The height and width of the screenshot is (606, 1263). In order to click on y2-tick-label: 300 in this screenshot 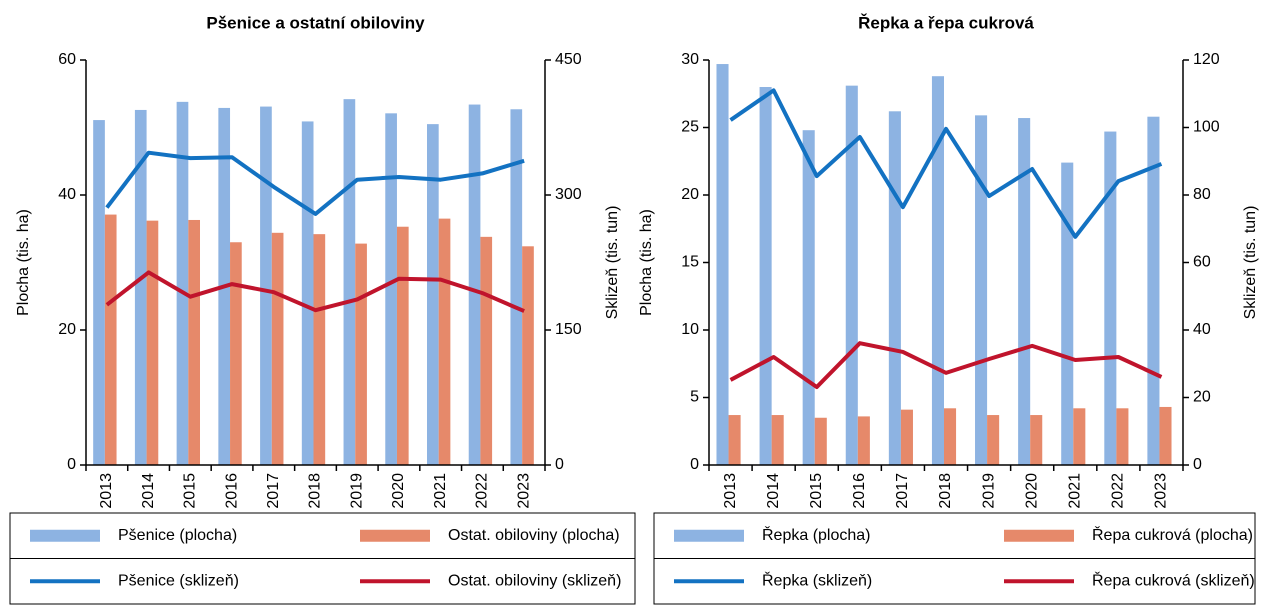, I will do `click(568, 194)`.